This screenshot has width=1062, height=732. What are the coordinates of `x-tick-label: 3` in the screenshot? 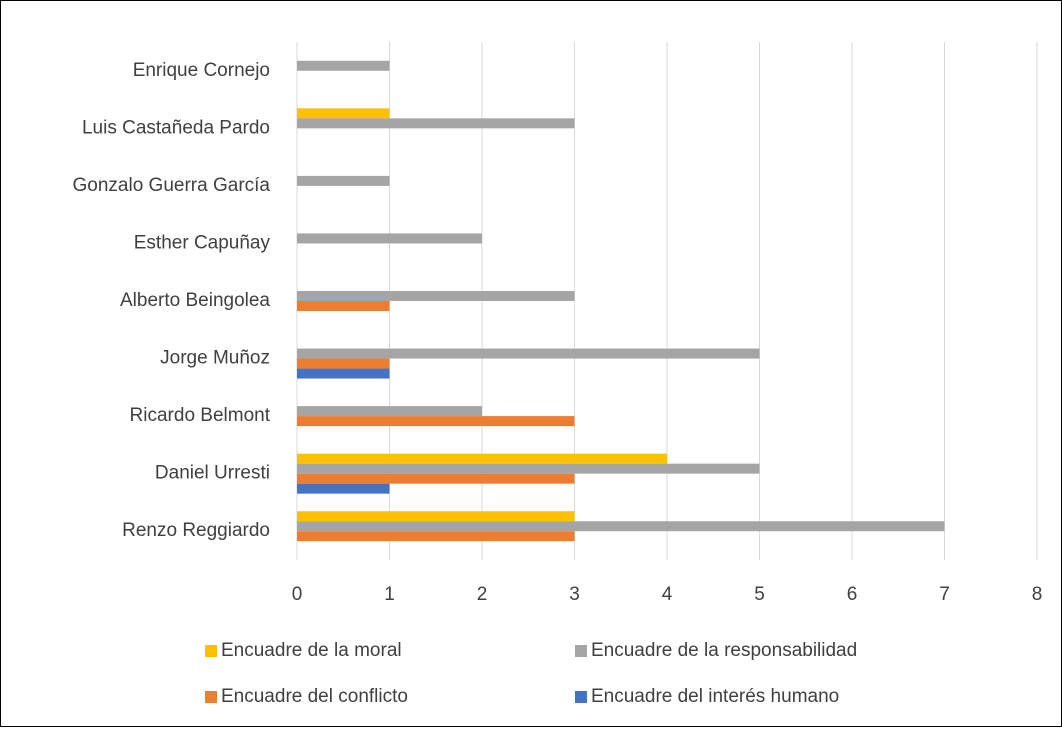 It's located at (574, 594).